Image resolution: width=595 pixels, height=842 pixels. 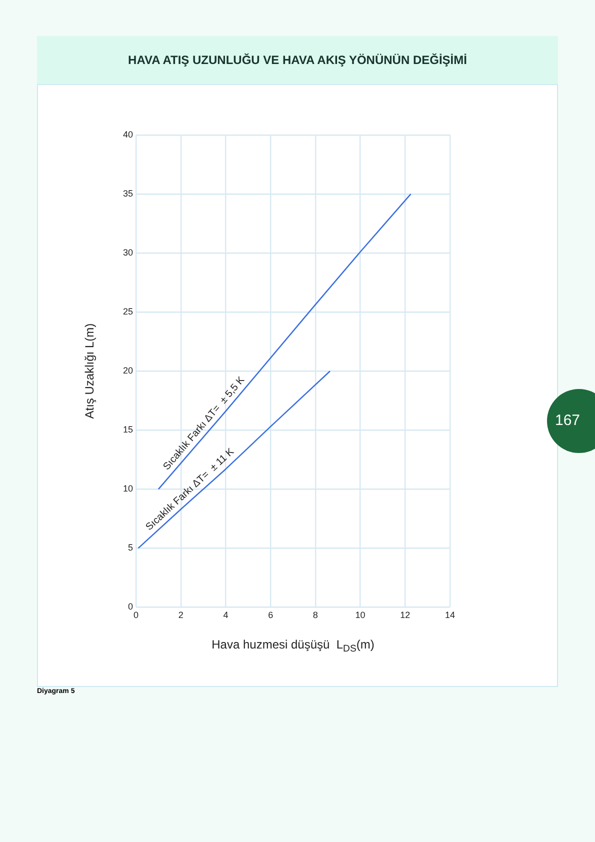 I want to click on y-tick-label: 20, so click(x=128, y=371).